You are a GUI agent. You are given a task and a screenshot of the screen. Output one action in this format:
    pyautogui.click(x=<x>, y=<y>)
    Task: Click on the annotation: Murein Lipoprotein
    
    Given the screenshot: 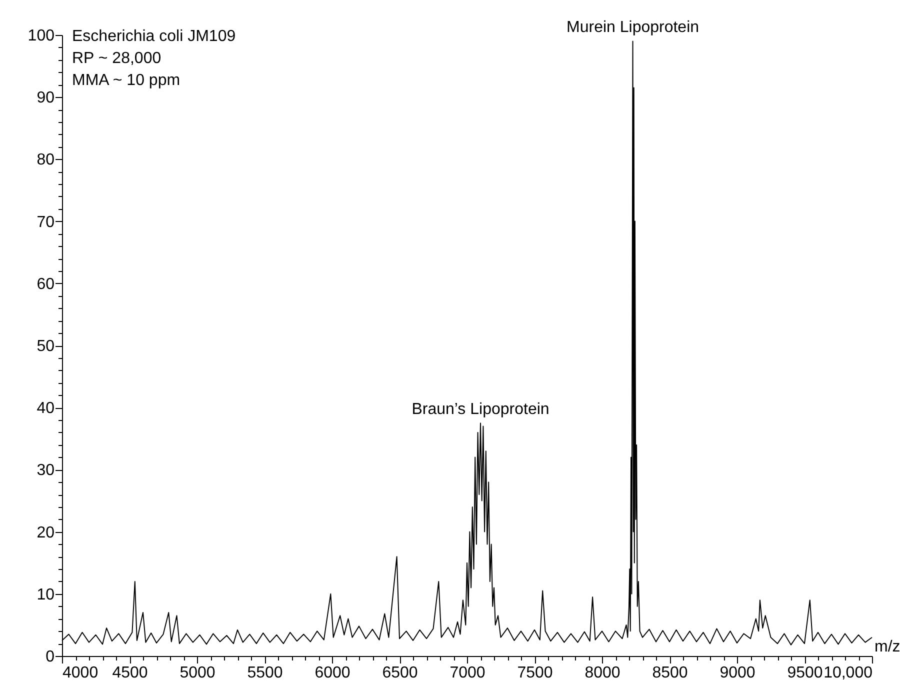 What is the action you would take?
    pyautogui.click(x=633, y=27)
    